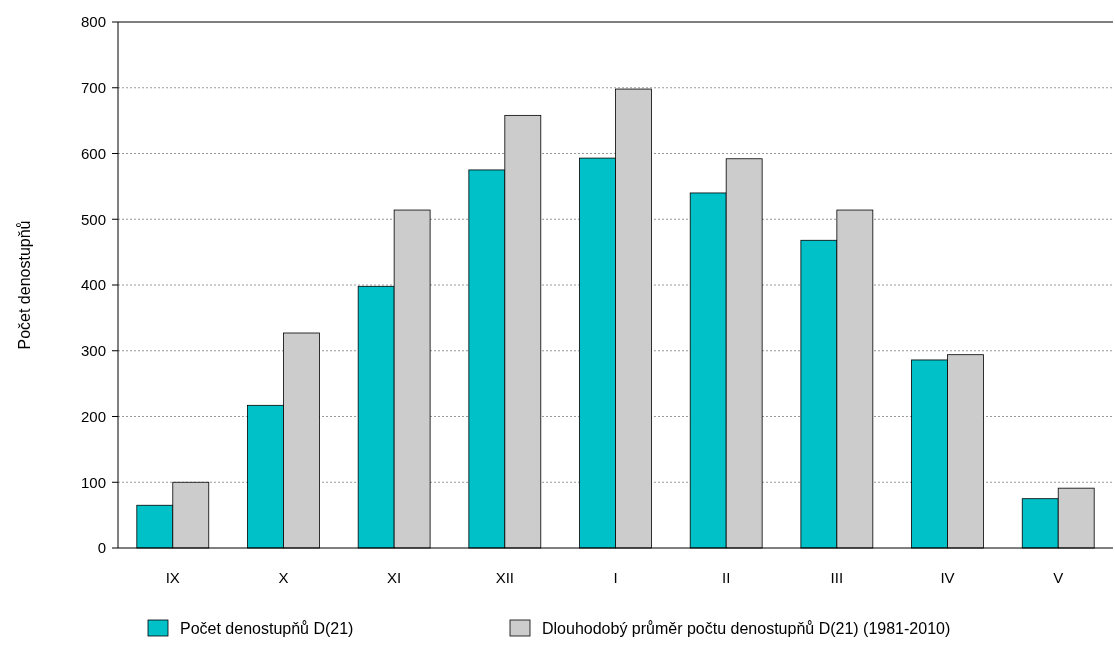 Image resolution: width=1115 pixels, height=668 pixels. Describe the element at coordinates (394, 577) in the screenshot. I see `x-tick-label: XI` at that location.